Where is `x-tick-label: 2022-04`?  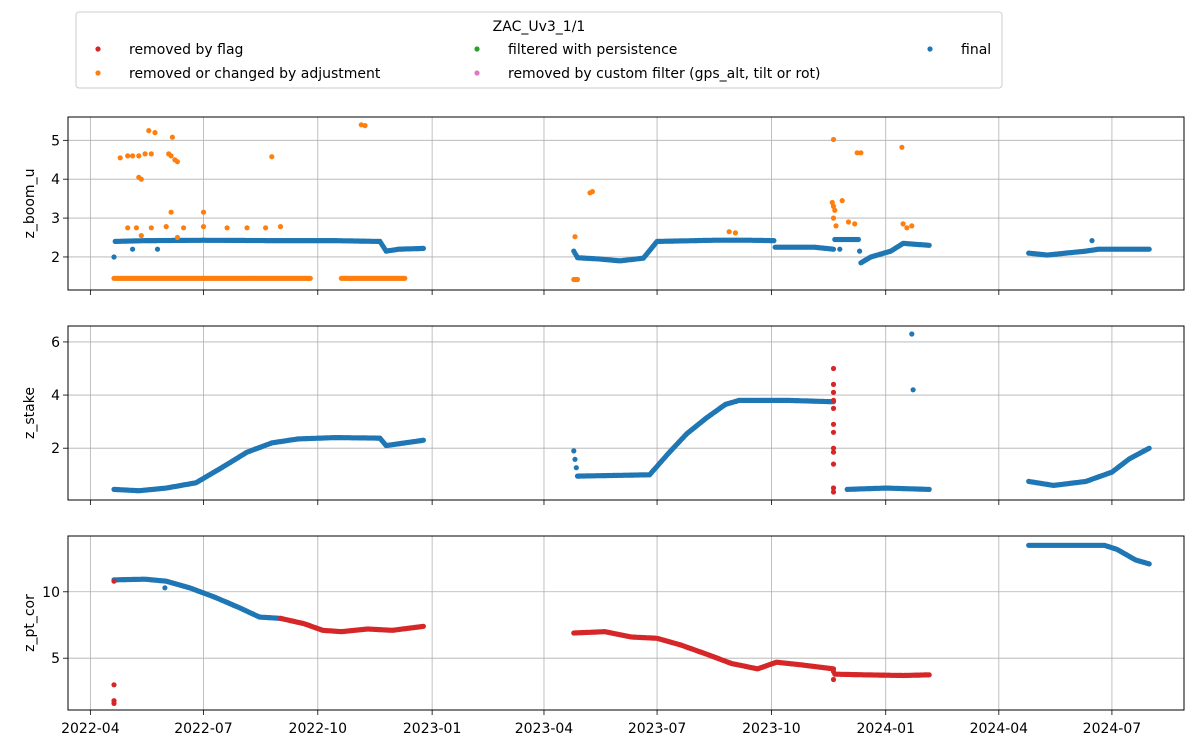 x-tick-label: 2022-04 is located at coordinates (90, 729).